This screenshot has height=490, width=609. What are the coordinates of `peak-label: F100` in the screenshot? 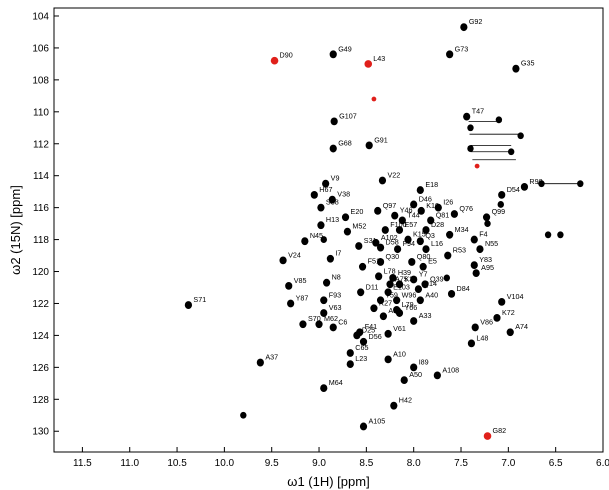 It's located at (398, 224).